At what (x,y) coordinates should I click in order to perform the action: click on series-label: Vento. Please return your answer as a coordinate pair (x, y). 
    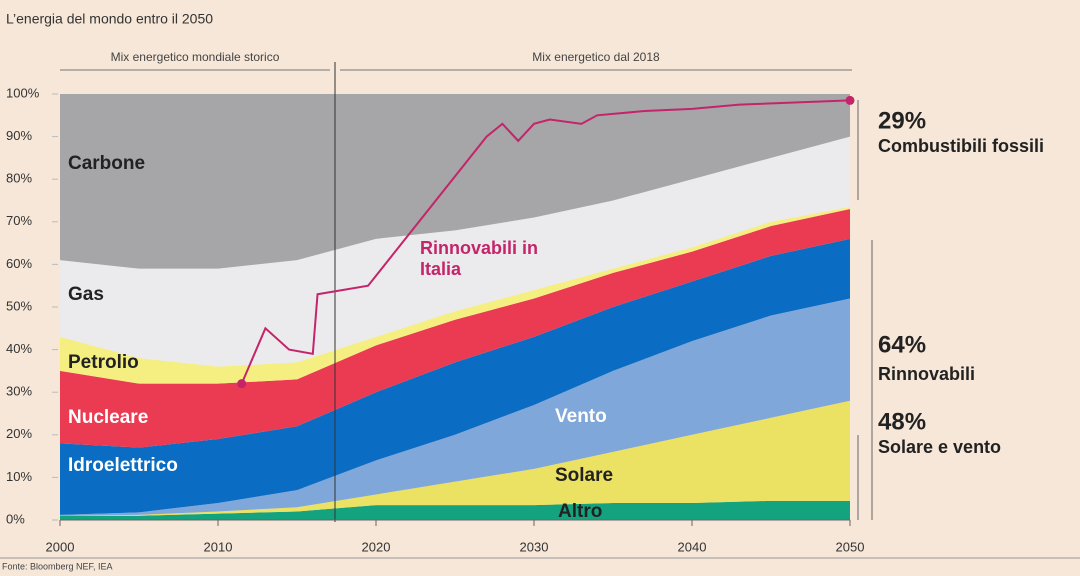
    Looking at the image, I should click on (581, 416).